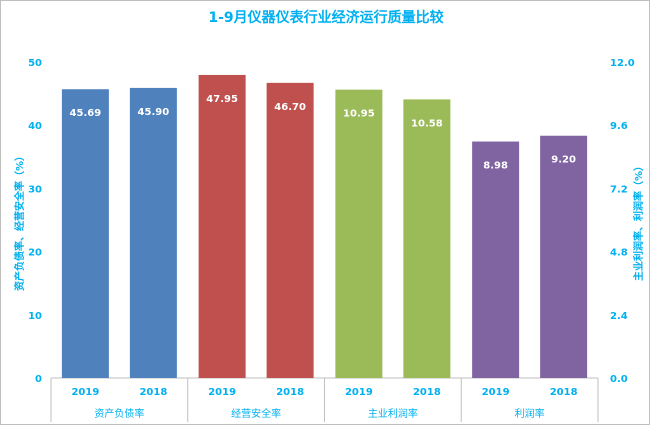  I want to click on group-label: 主业利润率, so click(393, 413).